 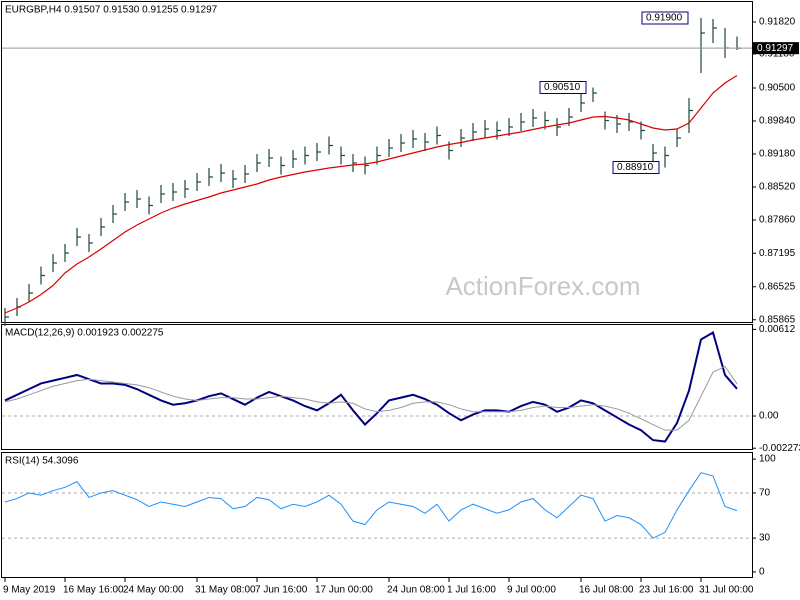 I want to click on y-tick-label: 0.90500, so click(x=777, y=88).